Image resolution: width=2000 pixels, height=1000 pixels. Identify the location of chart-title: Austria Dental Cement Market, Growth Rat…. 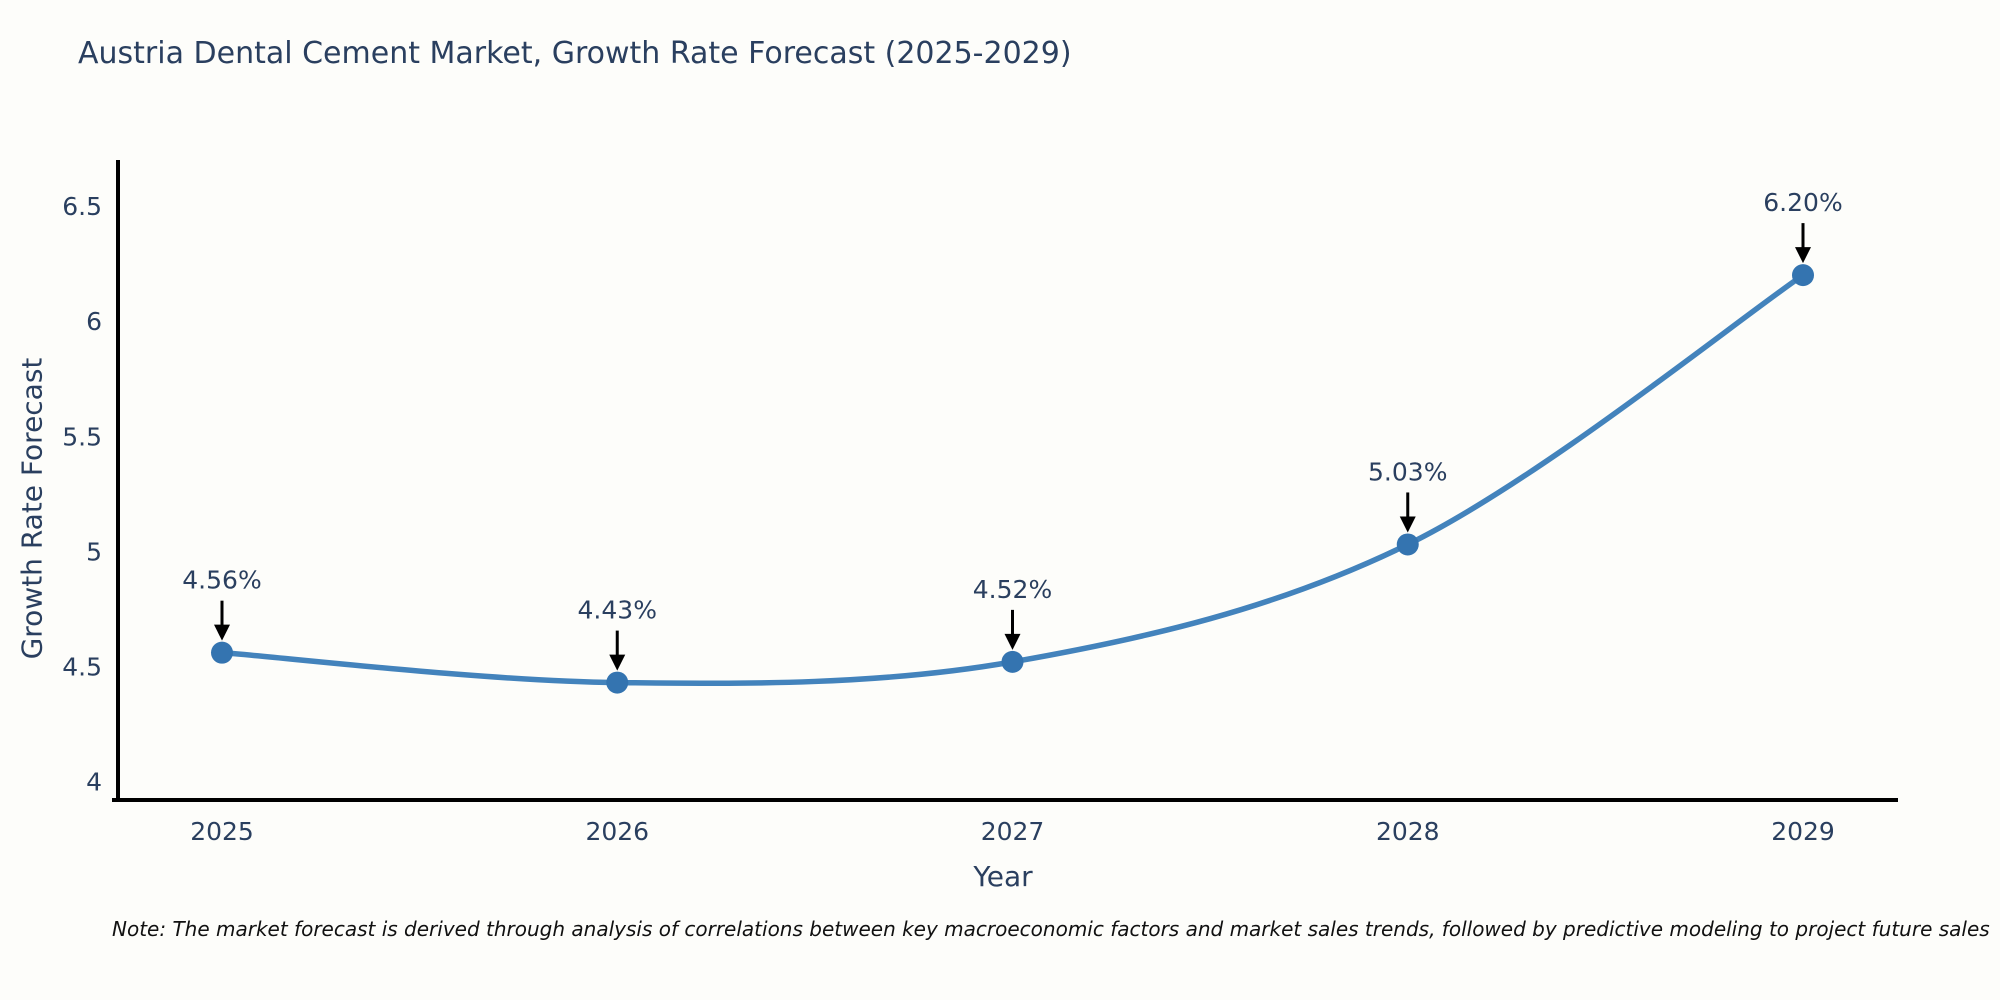
(575, 53).